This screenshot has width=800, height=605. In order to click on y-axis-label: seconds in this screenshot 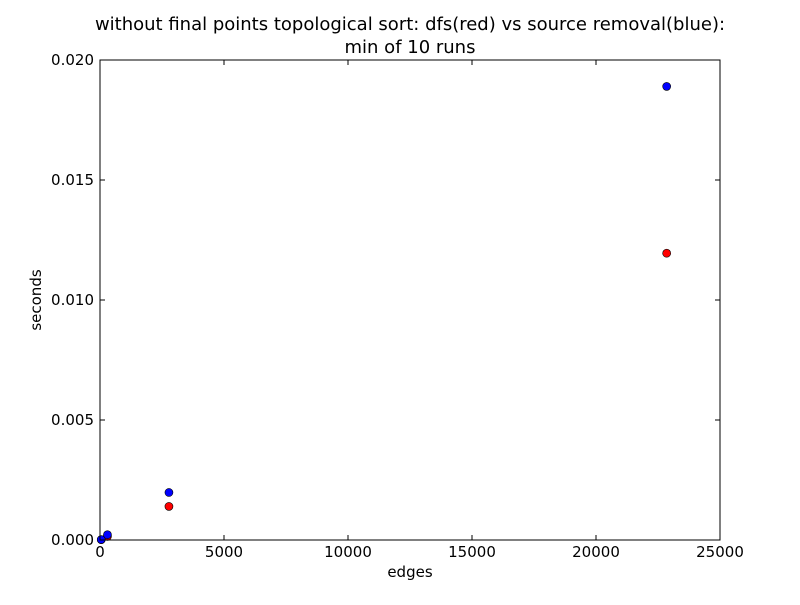, I will do `click(36, 299)`.